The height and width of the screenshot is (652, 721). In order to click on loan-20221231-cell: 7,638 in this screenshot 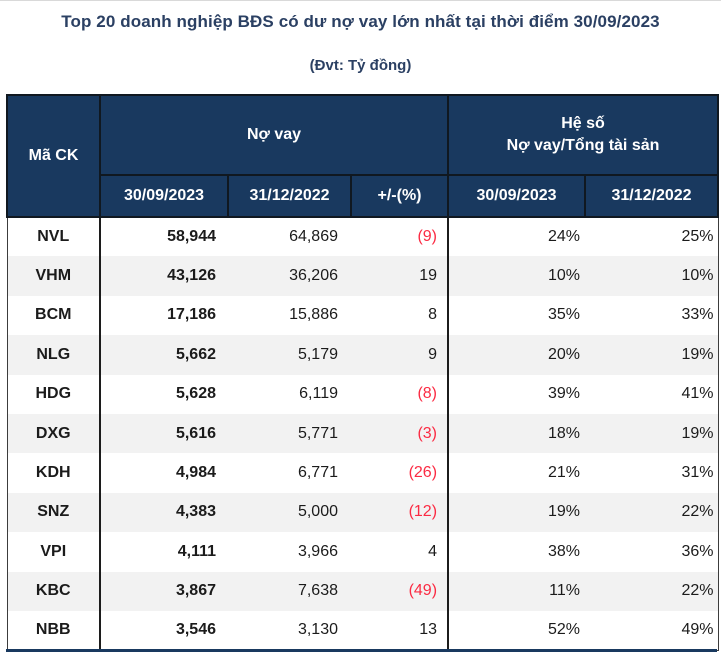, I will do `click(317, 591)`.